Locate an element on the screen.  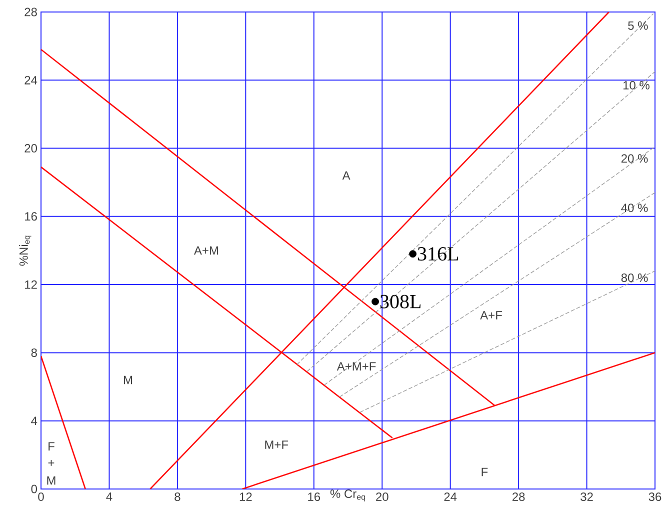
y-tick-label: 8 is located at coordinates (34, 352).